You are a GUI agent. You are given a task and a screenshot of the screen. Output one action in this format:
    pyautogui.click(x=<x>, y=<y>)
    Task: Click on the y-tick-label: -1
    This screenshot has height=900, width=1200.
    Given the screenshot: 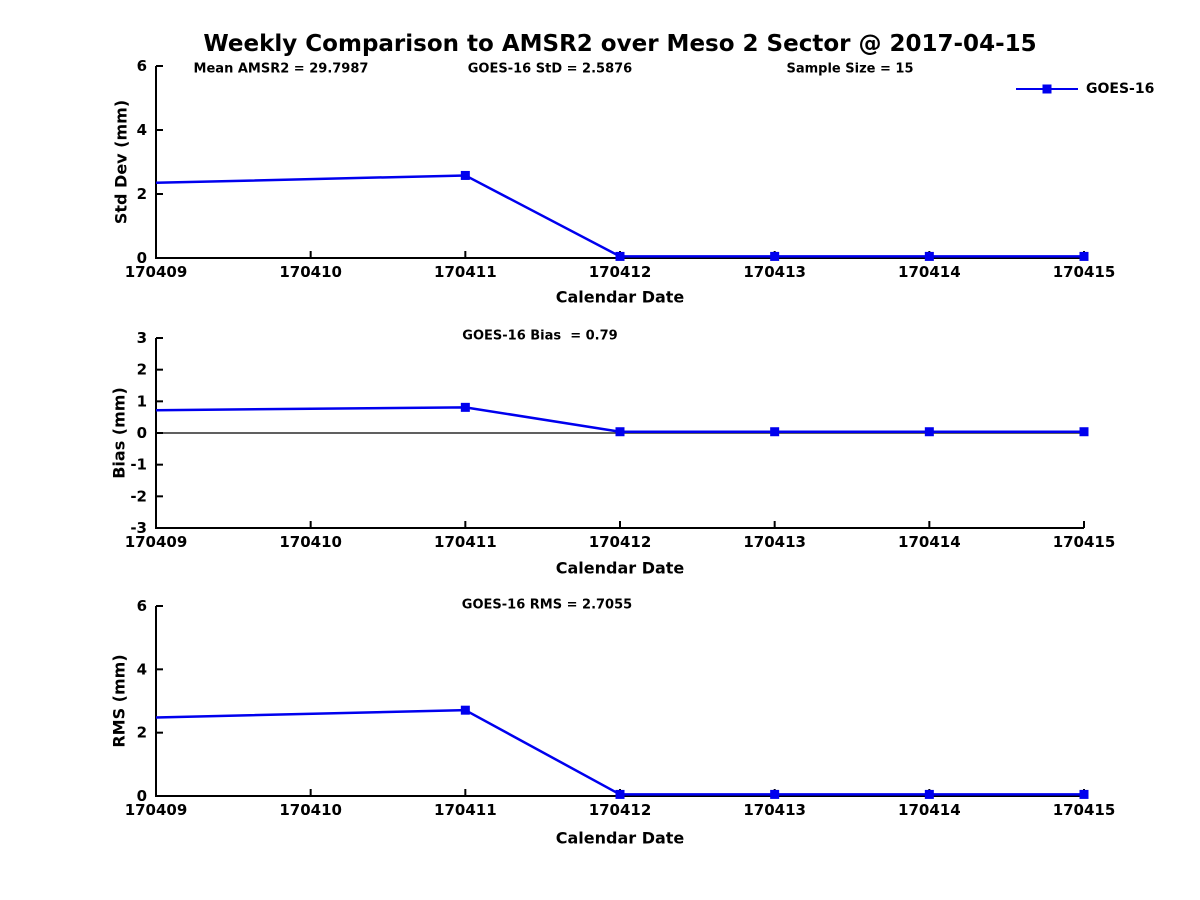 What is the action you would take?
    pyautogui.click(x=138, y=465)
    